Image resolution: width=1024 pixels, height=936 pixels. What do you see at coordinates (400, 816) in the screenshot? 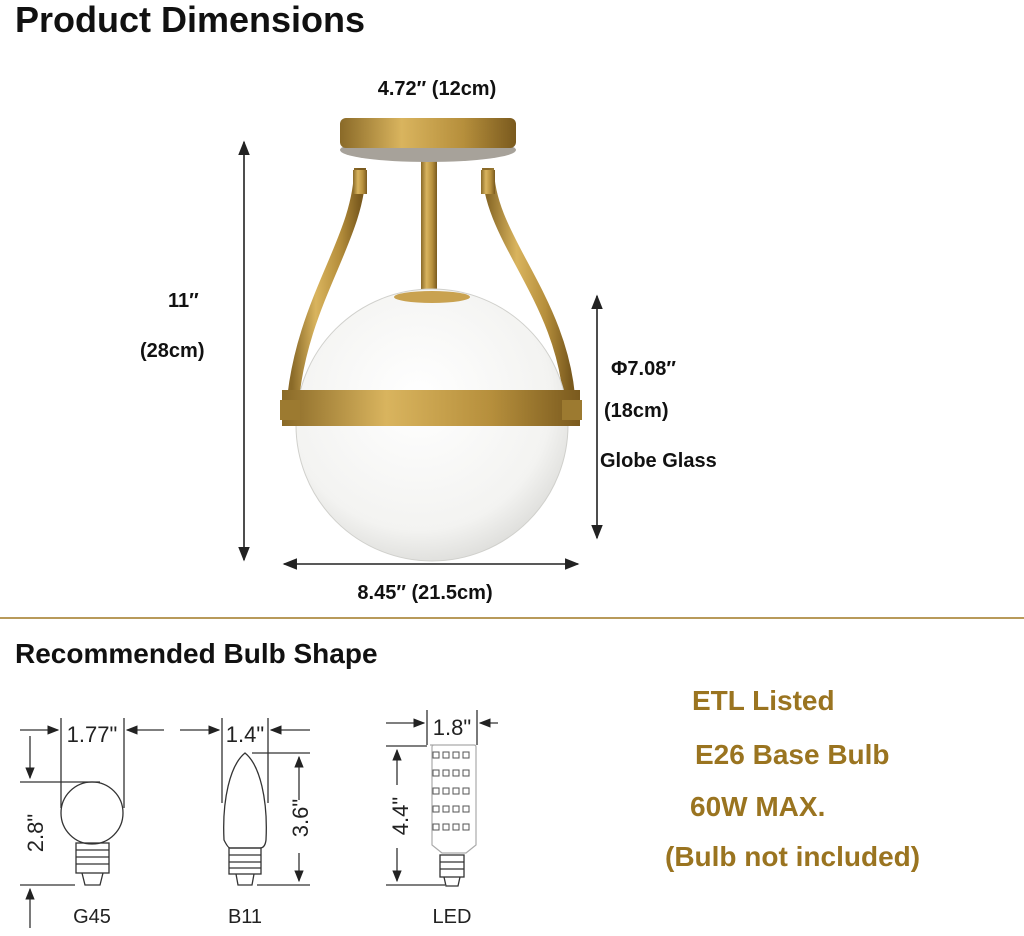
I see `led-height: 4.4"` at bounding box center [400, 816].